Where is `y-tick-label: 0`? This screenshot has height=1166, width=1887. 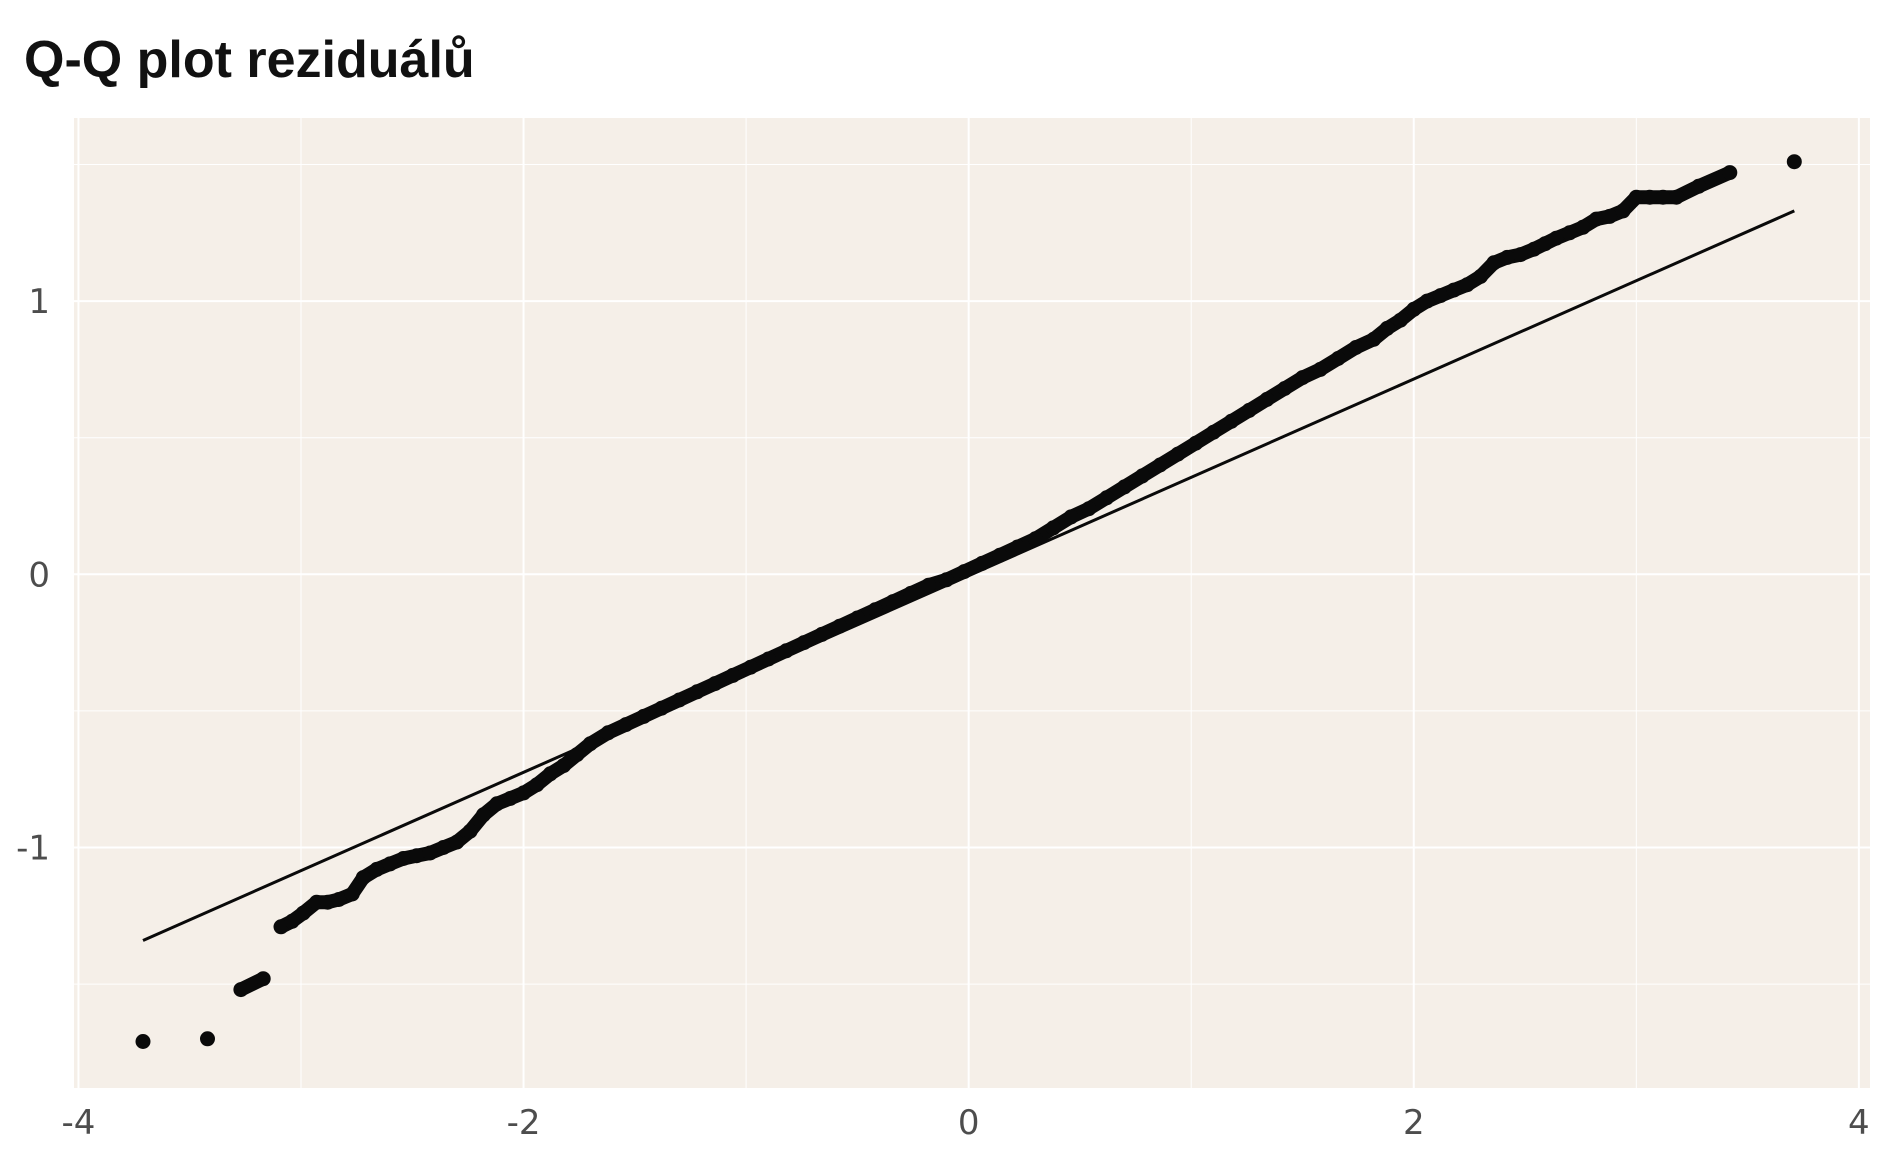 y-tick-label: 0 is located at coordinates (39, 575).